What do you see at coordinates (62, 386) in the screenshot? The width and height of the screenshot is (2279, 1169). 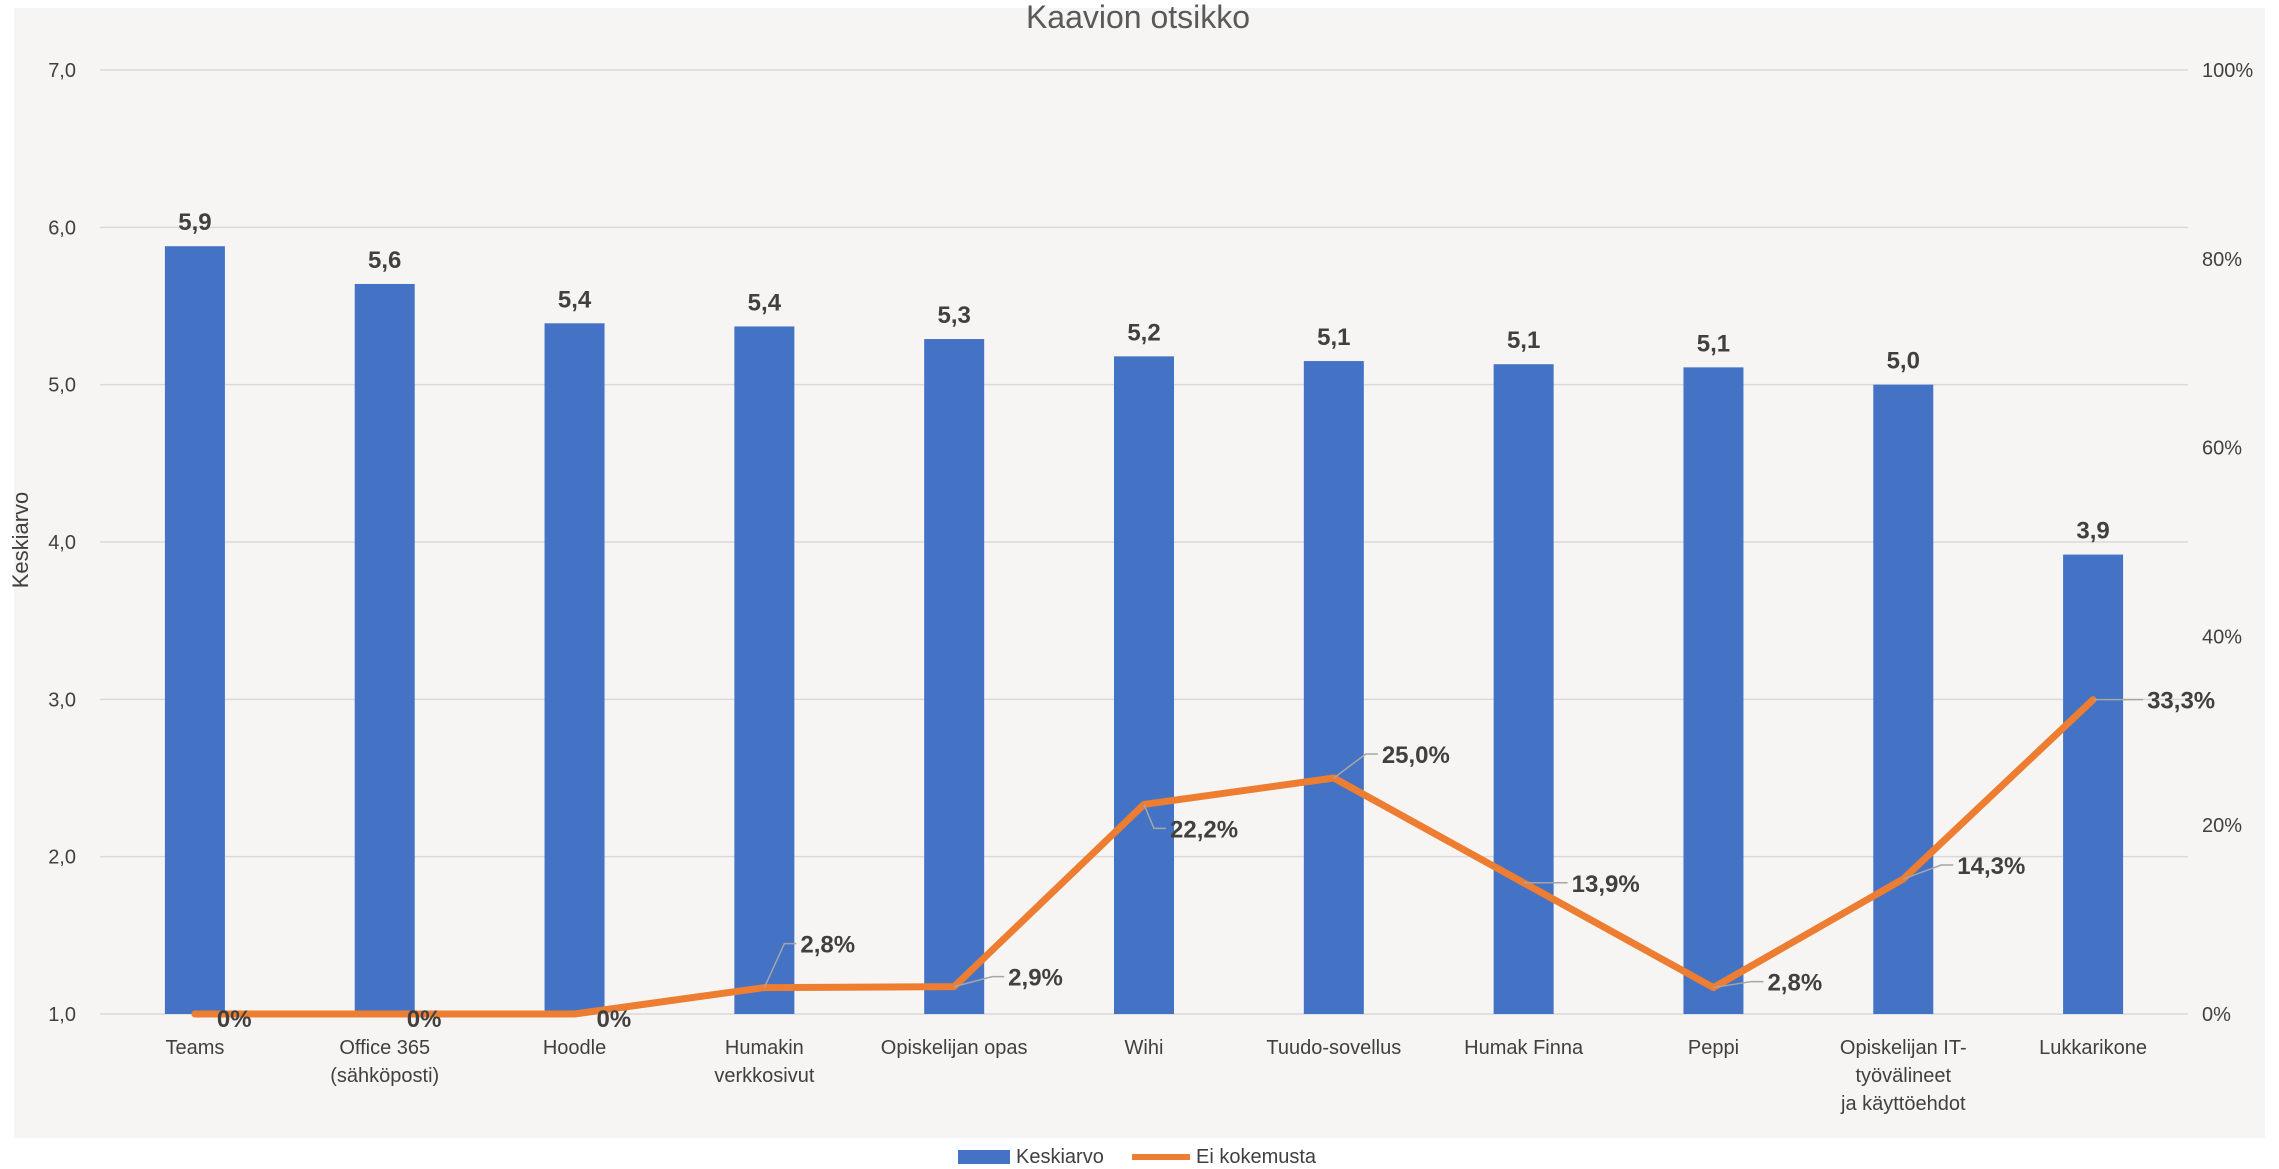 I see `y-tick-label: 5,0` at bounding box center [62, 386].